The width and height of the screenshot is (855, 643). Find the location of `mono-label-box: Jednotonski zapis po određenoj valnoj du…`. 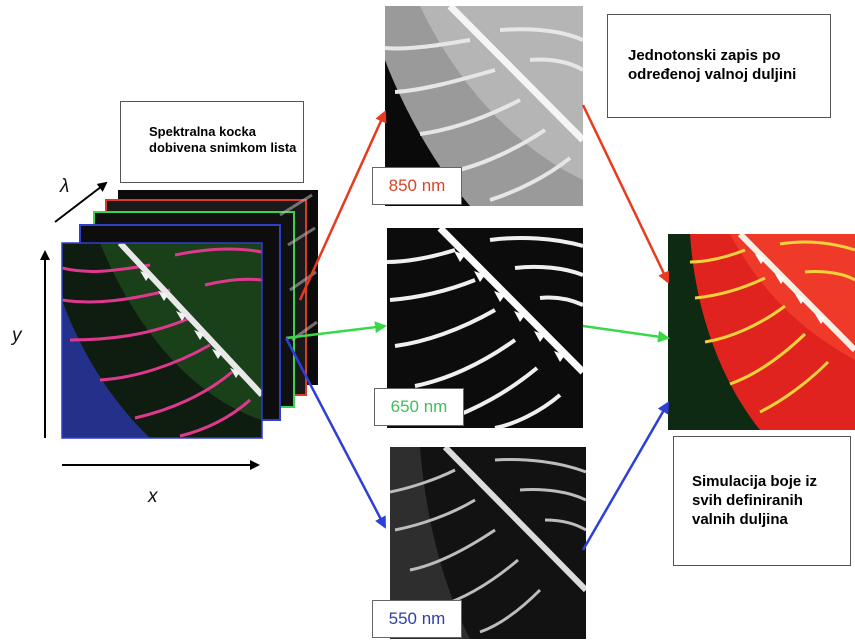

mono-label-box: Jednotonski zapis po određenoj valnoj du… is located at coordinates (719, 66).